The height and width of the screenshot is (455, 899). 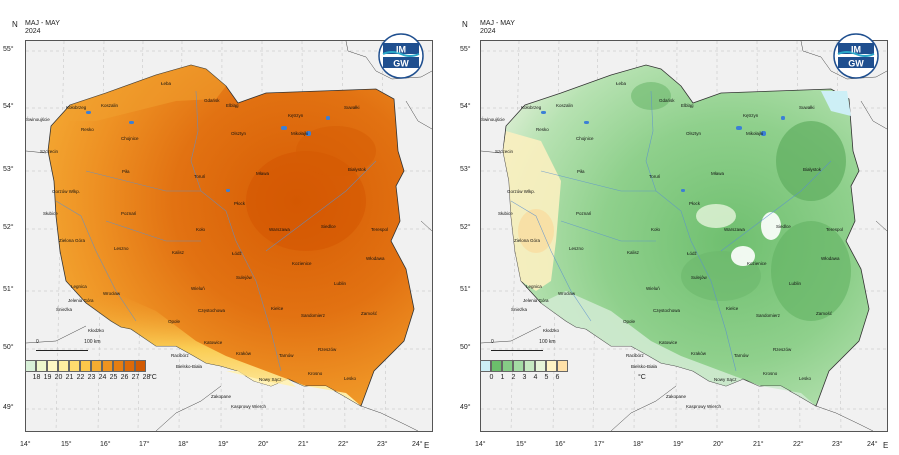 I want to click on legend-value: 24, so click(x=102, y=377).